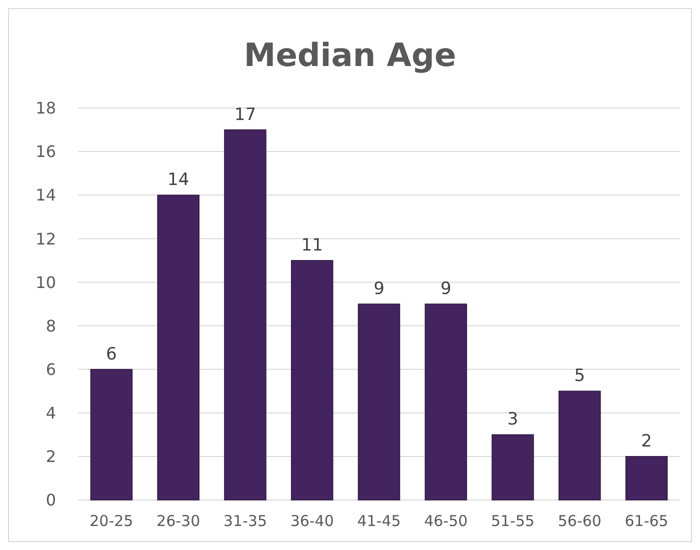 The width and height of the screenshot is (700, 550). I want to click on y-tick-label: 14, so click(46, 195).